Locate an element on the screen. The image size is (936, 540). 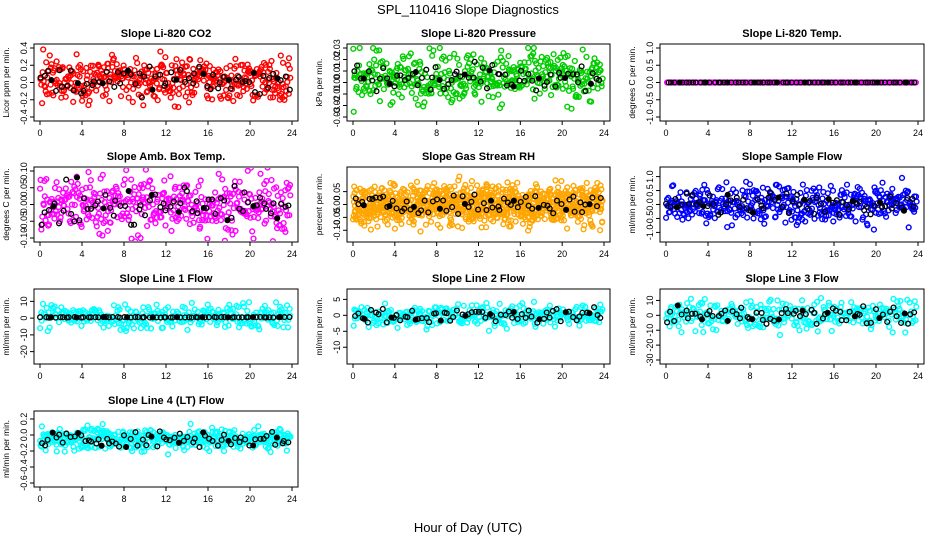
y-axis-label: ml/min per min. is located at coordinates (632, 326).